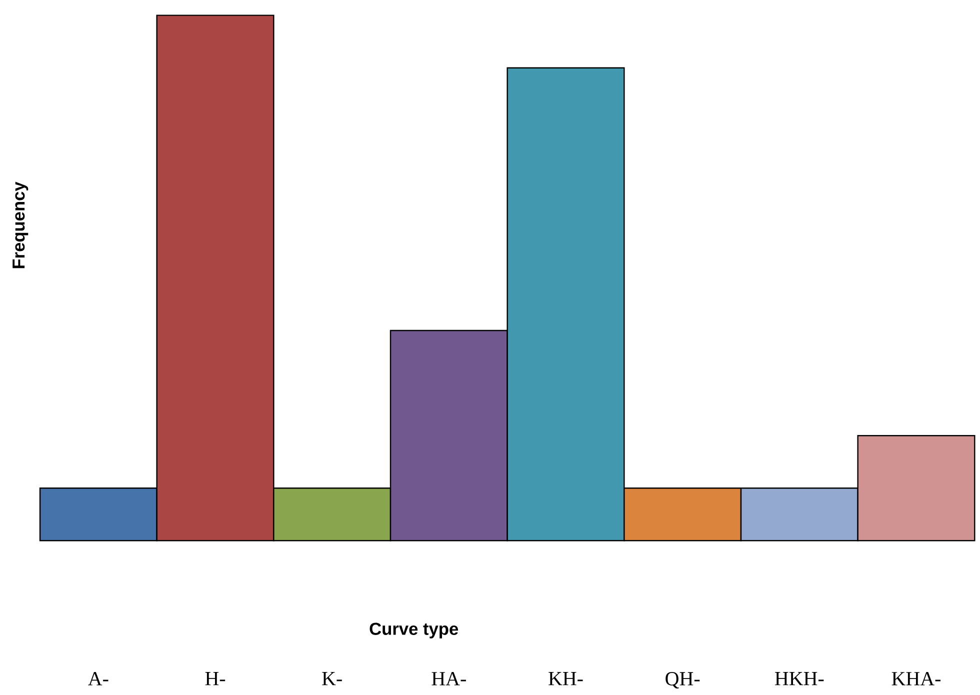 The image size is (980, 695). What do you see at coordinates (565, 679) in the screenshot?
I see `x-tick-label: KH-` at bounding box center [565, 679].